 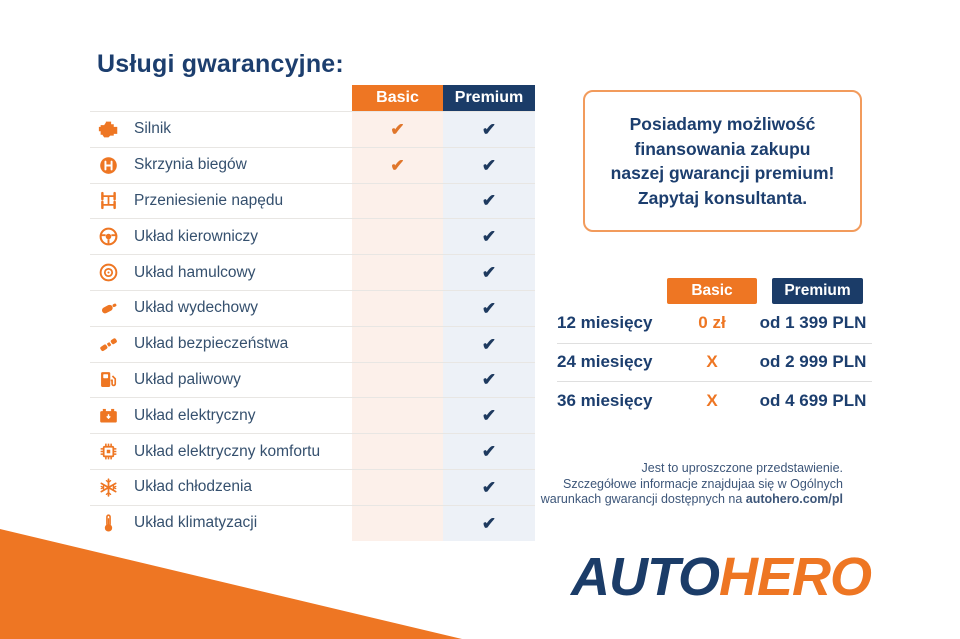 I want to click on warranty-row-label: Układ chłodzenia, so click(x=193, y=487).